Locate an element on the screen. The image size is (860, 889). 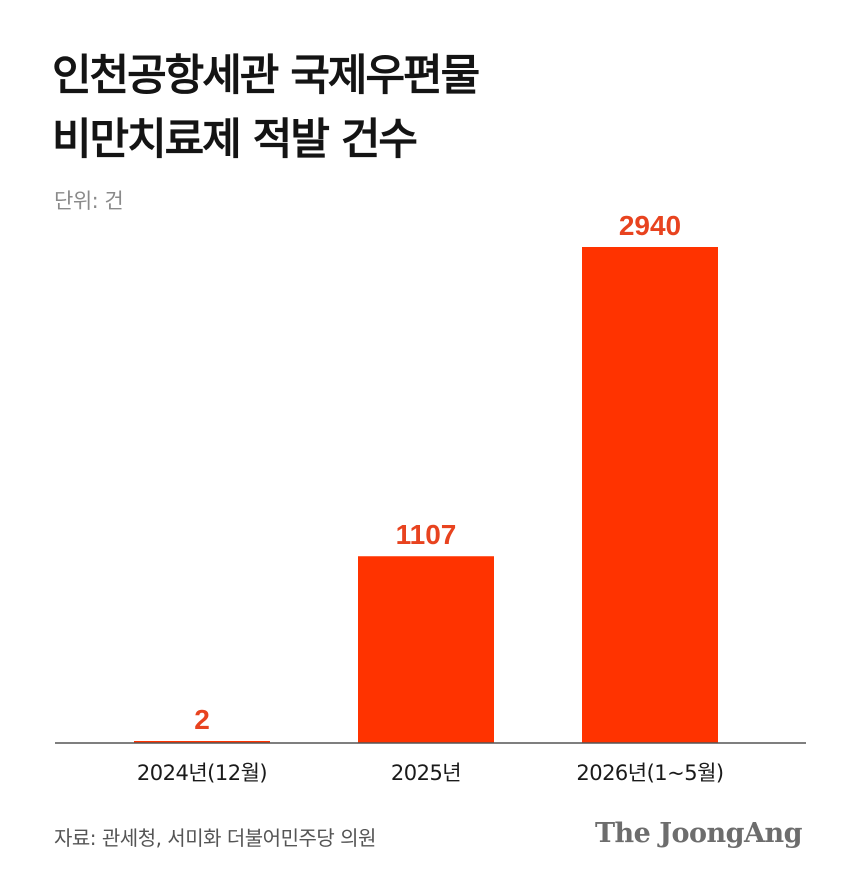
category-label-1: 2025년 is located at coordinates (426, 773).